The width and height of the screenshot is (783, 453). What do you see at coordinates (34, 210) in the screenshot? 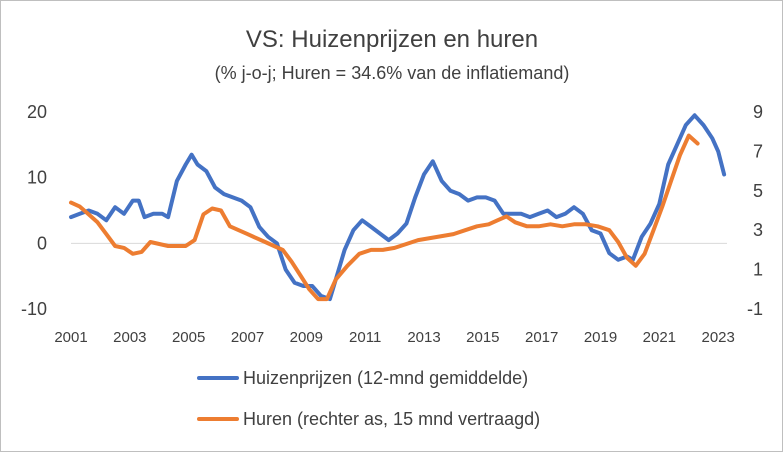
I see `y-axis-left: 20 10 0 -10` at bounding box center [34, 210].